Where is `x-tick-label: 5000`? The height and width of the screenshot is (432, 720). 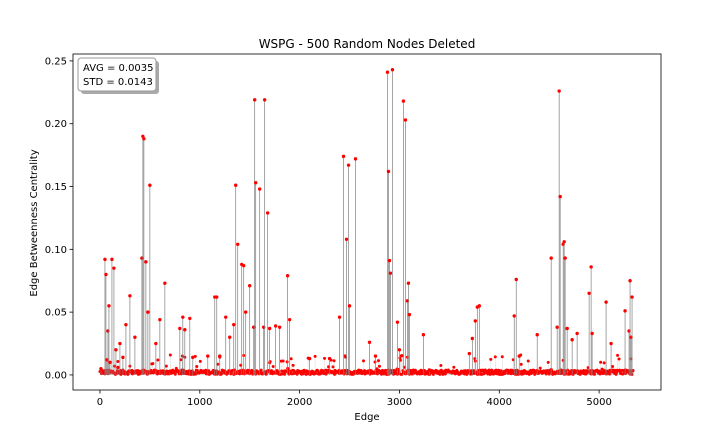 x-tick-label: 5000 is located at coordinates (598, 402).